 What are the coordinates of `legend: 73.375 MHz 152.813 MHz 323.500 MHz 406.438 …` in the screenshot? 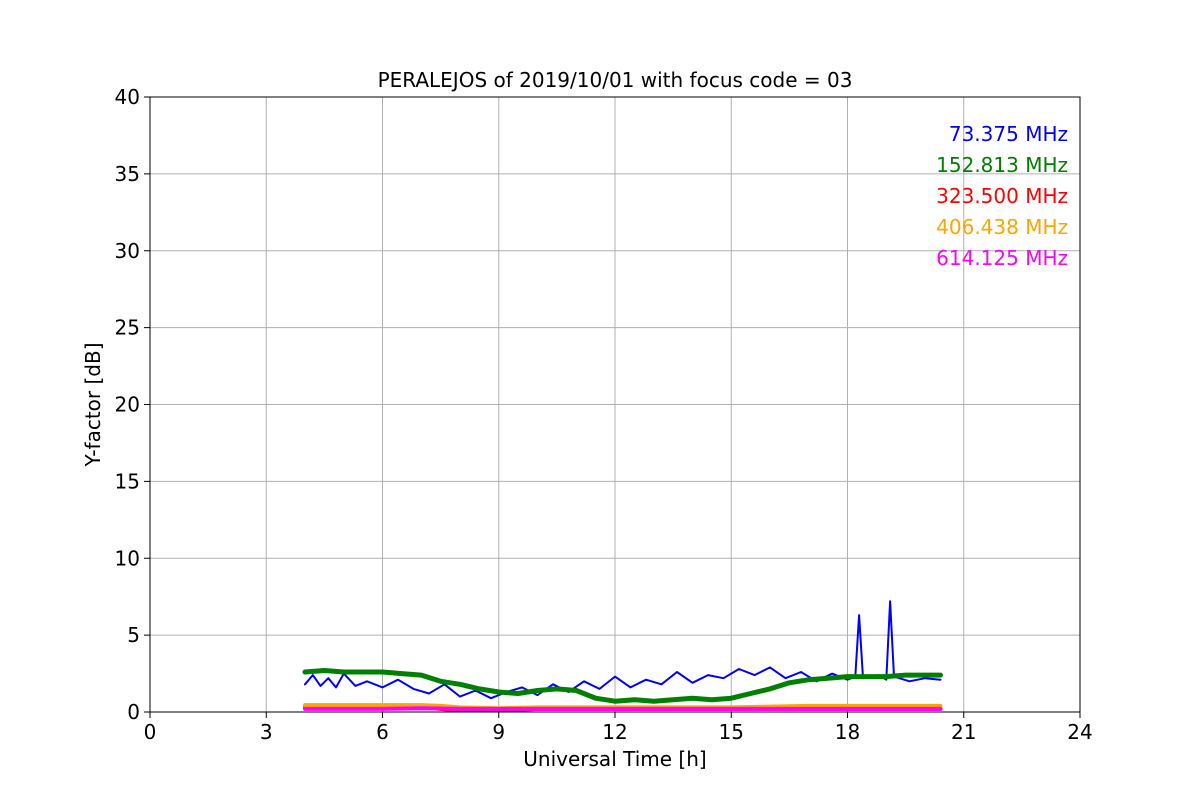 It's located at (1002, 196).